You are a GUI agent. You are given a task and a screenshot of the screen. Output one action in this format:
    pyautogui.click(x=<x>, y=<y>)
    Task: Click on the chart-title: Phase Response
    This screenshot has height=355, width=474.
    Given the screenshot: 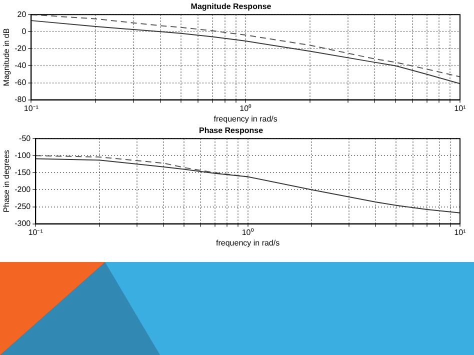 What is the action you would take?
    pyautogui.click(x=231, y=131)
    